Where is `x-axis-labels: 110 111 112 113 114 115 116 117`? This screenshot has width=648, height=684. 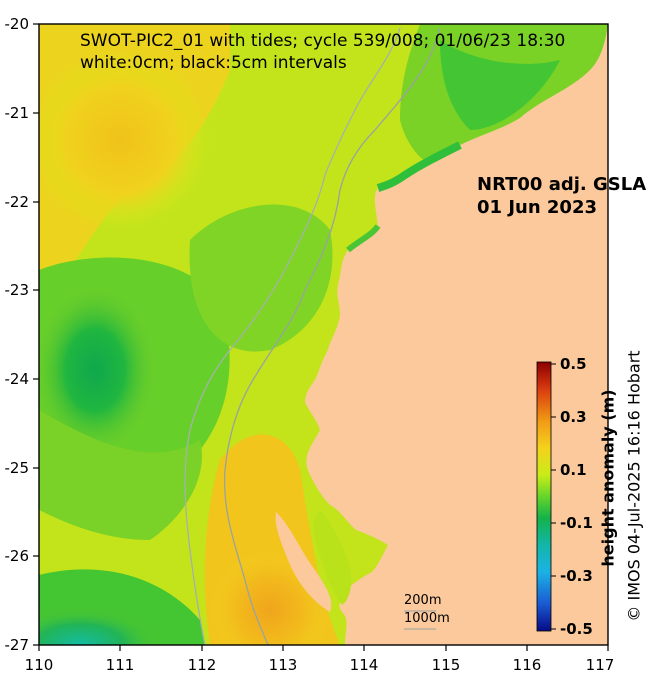
x-axis-labels: 110 111 112 113 114 115 116 117 is located at coordinates (320, 665).